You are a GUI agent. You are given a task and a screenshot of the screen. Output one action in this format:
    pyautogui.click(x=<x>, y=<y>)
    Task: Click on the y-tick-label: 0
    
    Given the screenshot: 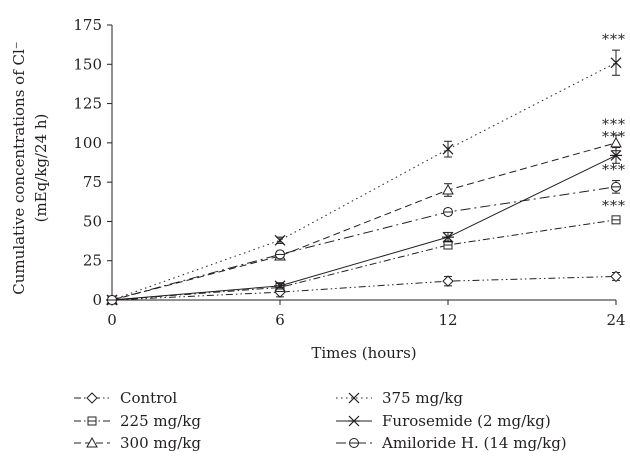 What is the action you would take?
    pyautogui.click(x=97, y=300)
    